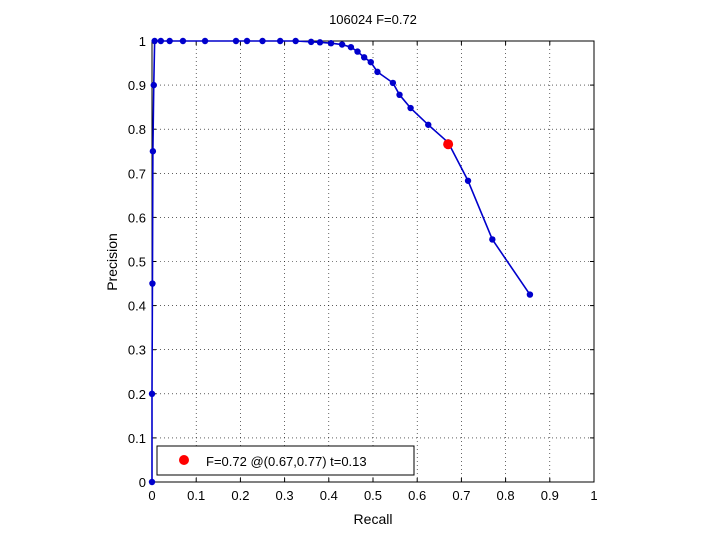 The image size is (720, 540). What do you see at coordinates (137, 350) in the screenshot?
I see `y-tick-label: 0.3` at bounding box center [137, 350].